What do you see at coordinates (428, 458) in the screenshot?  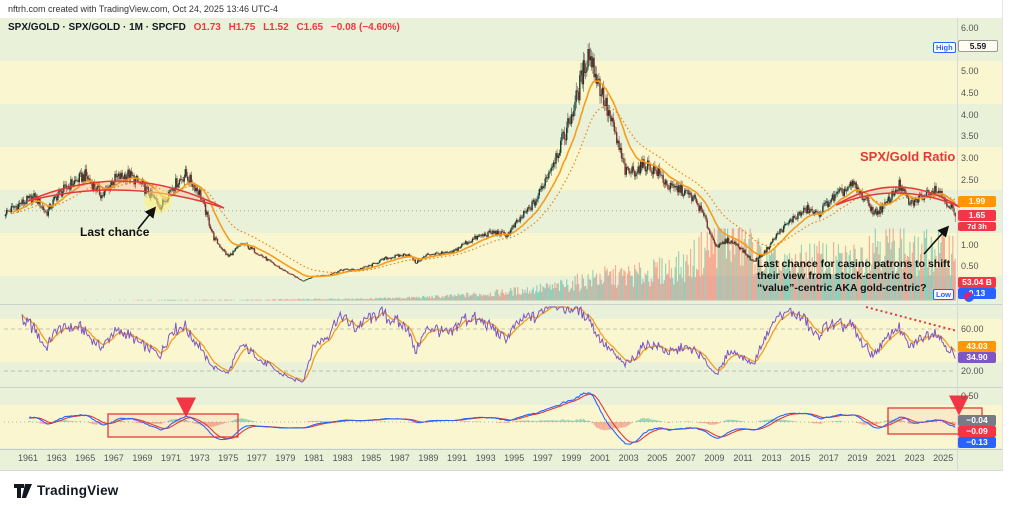 I see `time-axis-year-label: 1989` at bounding box center [428, 458].